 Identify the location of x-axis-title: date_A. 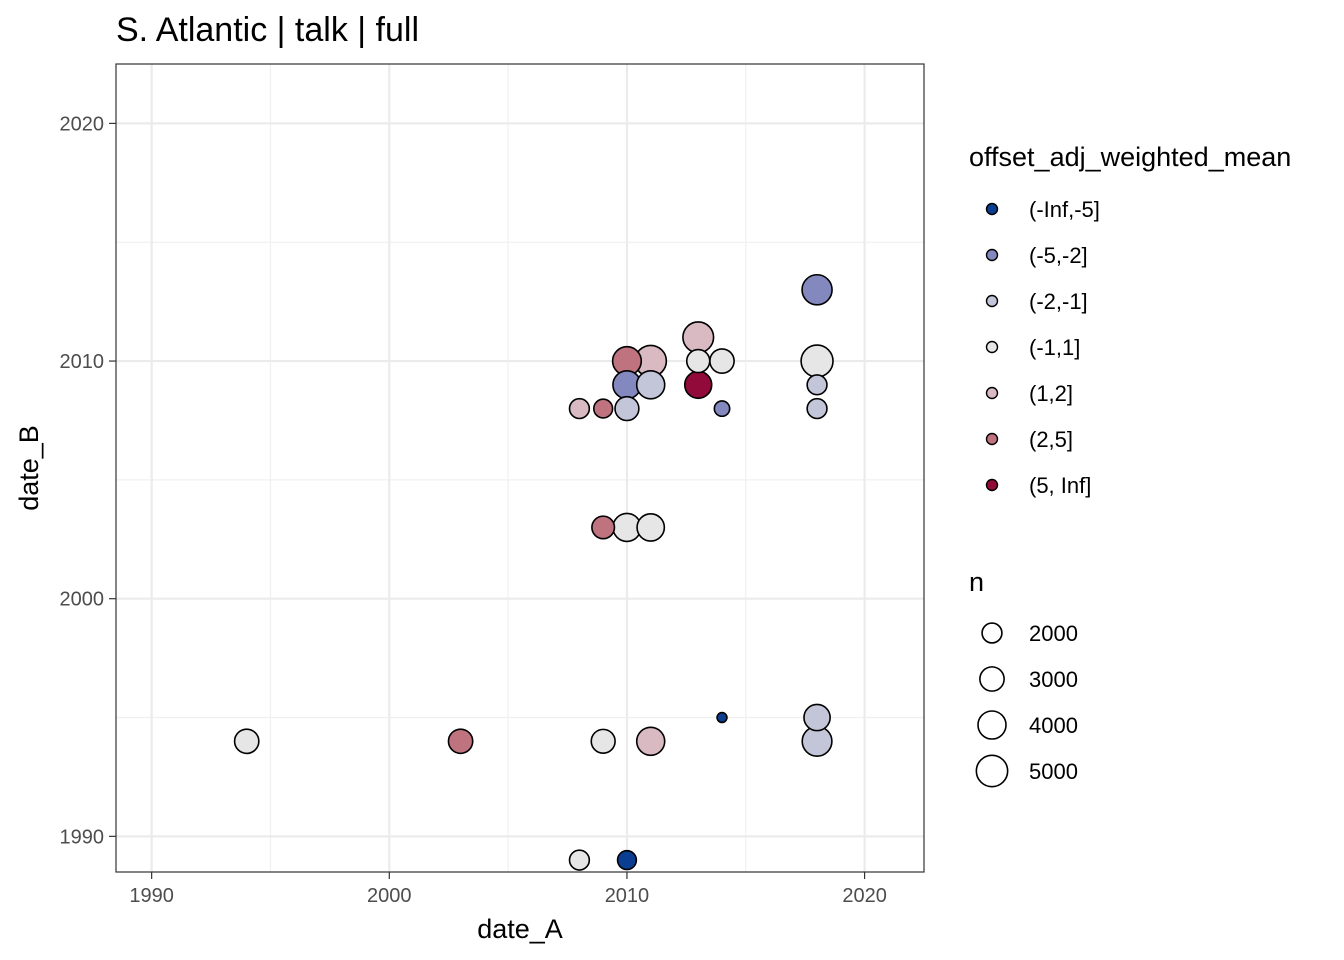
(520, 929).